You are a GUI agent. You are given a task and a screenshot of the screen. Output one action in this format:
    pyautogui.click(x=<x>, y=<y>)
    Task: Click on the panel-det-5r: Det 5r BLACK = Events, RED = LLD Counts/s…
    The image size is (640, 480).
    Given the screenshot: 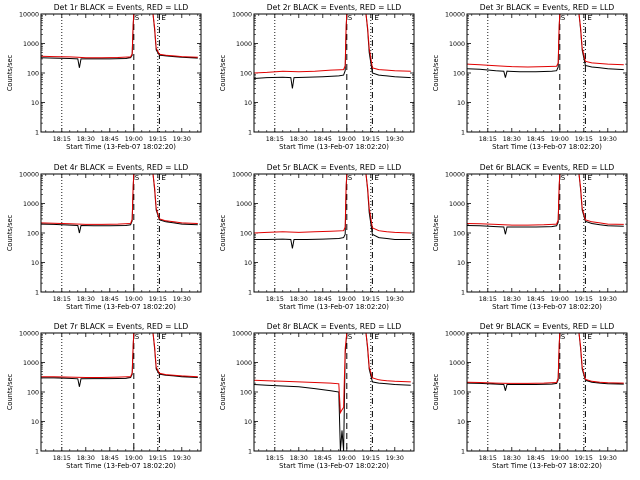 What is the action you would take?
    pyautogui.click(x=317, y=237)
    